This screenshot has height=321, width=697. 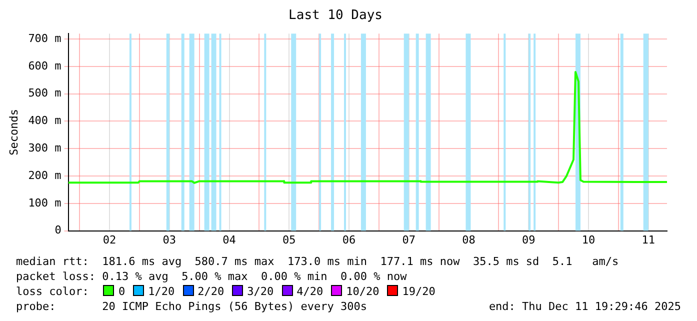 I want to click on legend-label: 19/20, so click(x=419, y=291).